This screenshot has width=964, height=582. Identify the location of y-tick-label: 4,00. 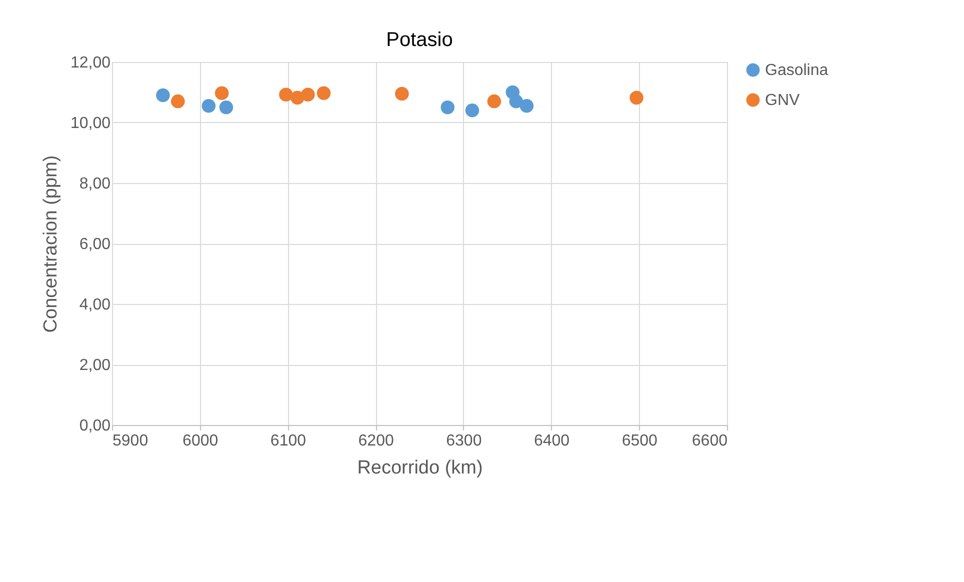
(95, 305).